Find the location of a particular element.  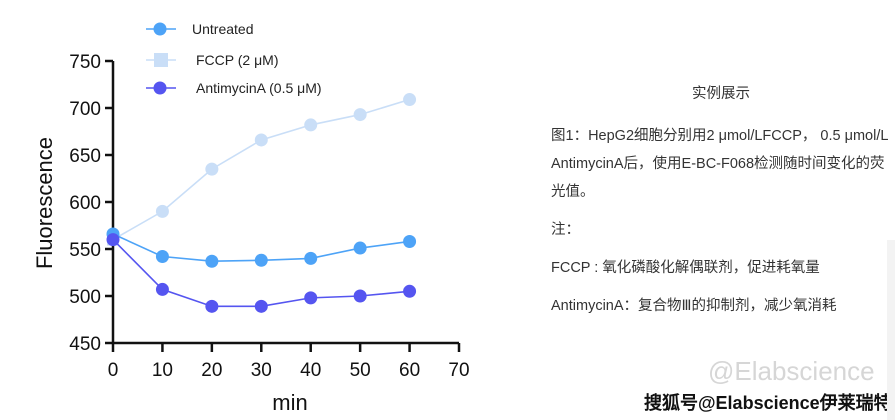

panel-title: 实例展示 is located at coordinates (721, 94).